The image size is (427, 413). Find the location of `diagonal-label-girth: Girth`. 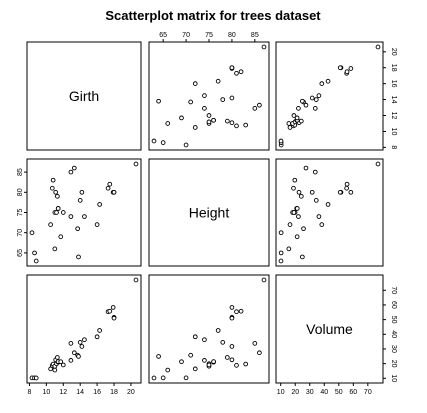

diagonal-label-girth: Girth is located at coordinates (84, 96).